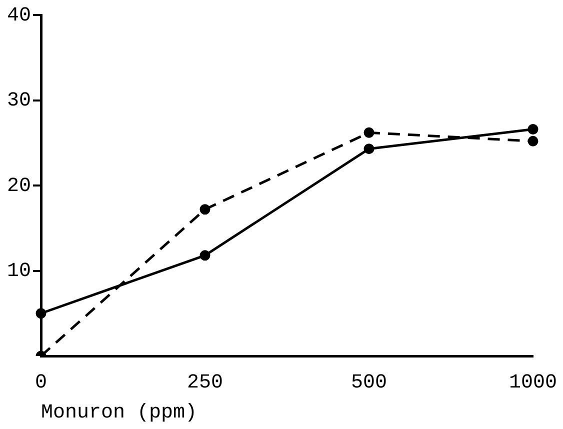 This screenshot has height=429, width=563. I want to click on x-tick-label: 250, so click(205, 382).